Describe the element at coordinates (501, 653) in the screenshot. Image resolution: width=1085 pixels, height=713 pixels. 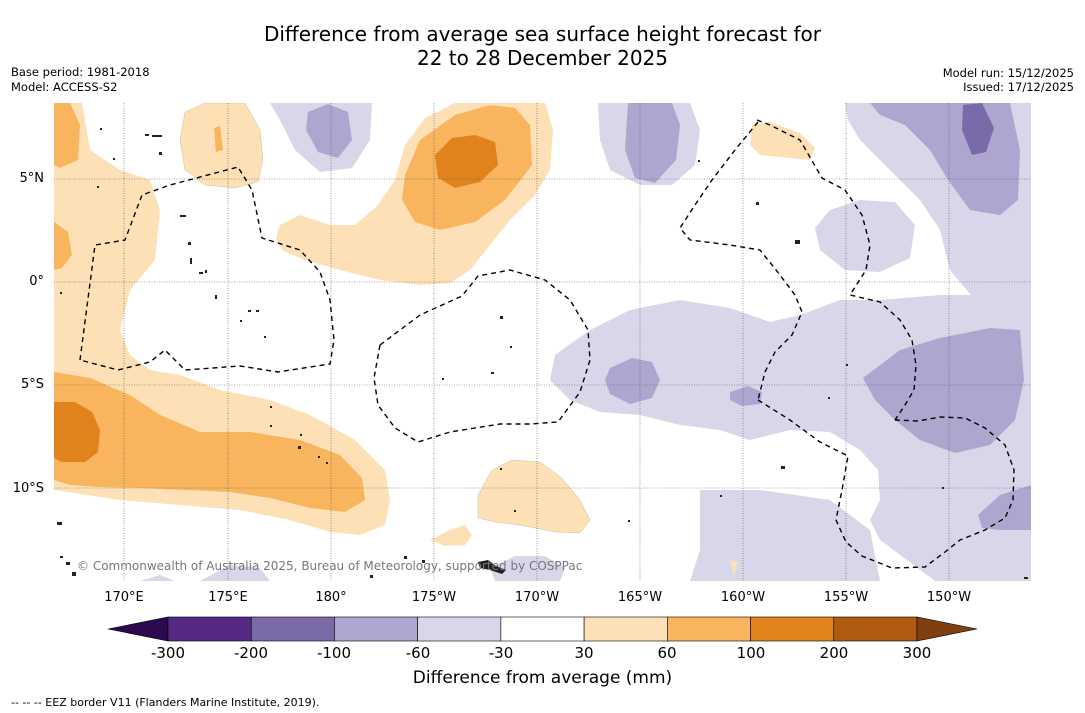
I see `colorbar-tick: -30` at that location.